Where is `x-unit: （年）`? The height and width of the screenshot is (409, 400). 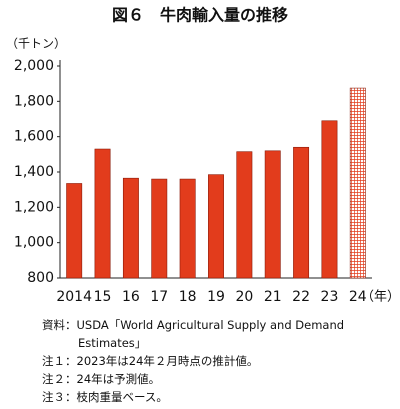 x-unit: （年） is located at coordinates (380, 297).